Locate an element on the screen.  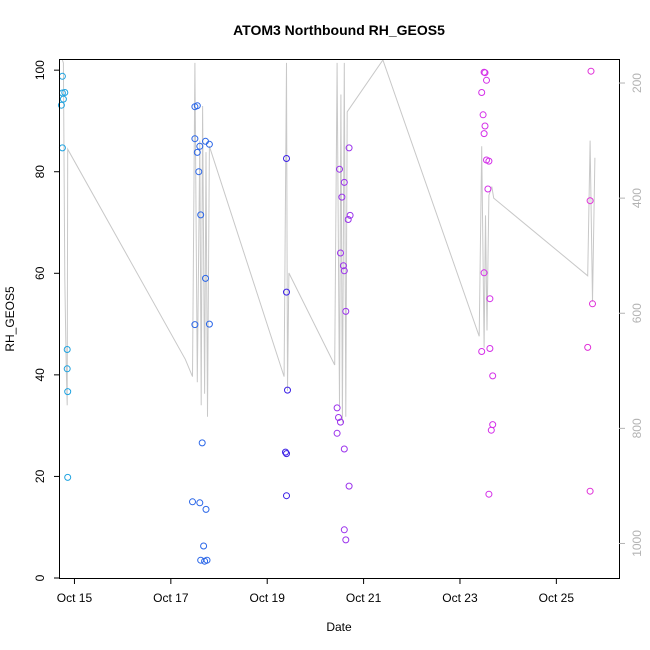
x-axis-label: Date is located at coordinates (339, 627).